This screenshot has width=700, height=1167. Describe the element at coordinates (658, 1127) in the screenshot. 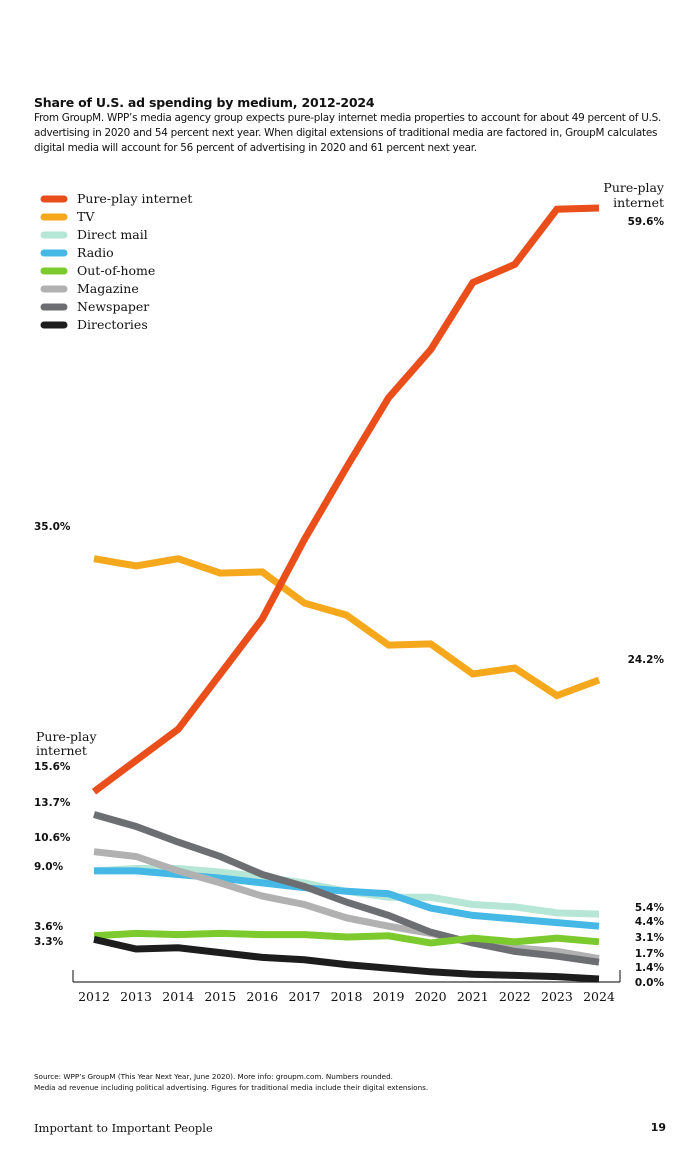

I see `page-number: 19` at that location.